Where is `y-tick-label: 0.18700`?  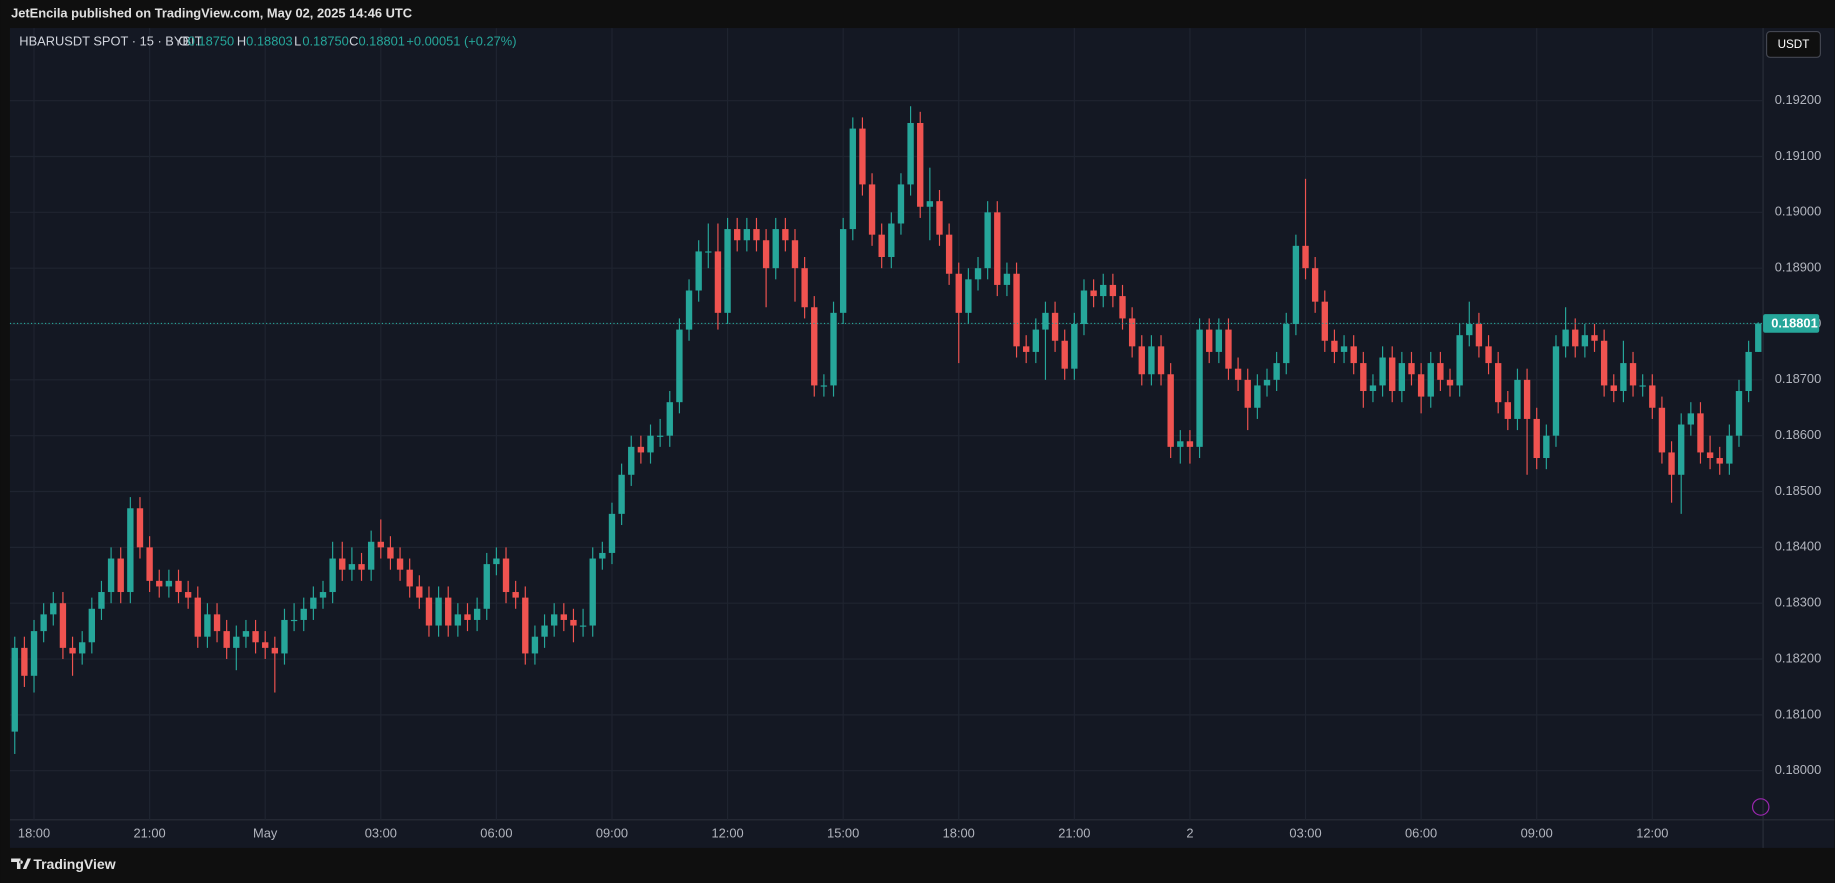 y-tick-label: 0.18700 is located at coordinates (1798, 378).